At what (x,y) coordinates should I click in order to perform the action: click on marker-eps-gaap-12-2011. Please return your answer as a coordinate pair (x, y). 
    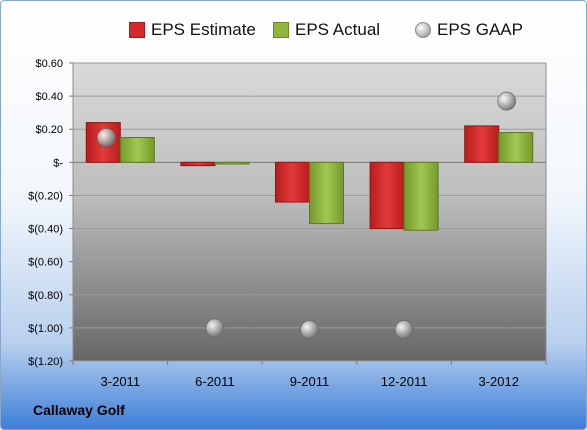
    Looking at the image, I should click on (404, 329).